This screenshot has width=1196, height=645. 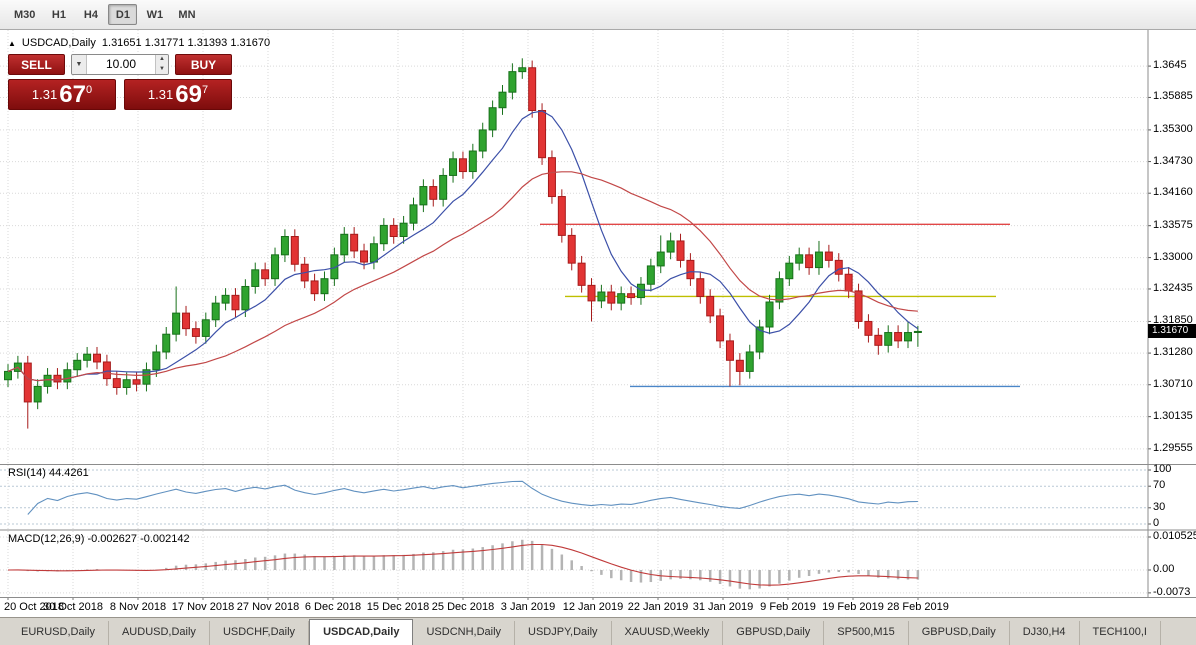 What do you see at coordinates (1173, 415) in the screenshot?
I see `price-axis-label: 1.30135` at bounding box center [1173, 415].